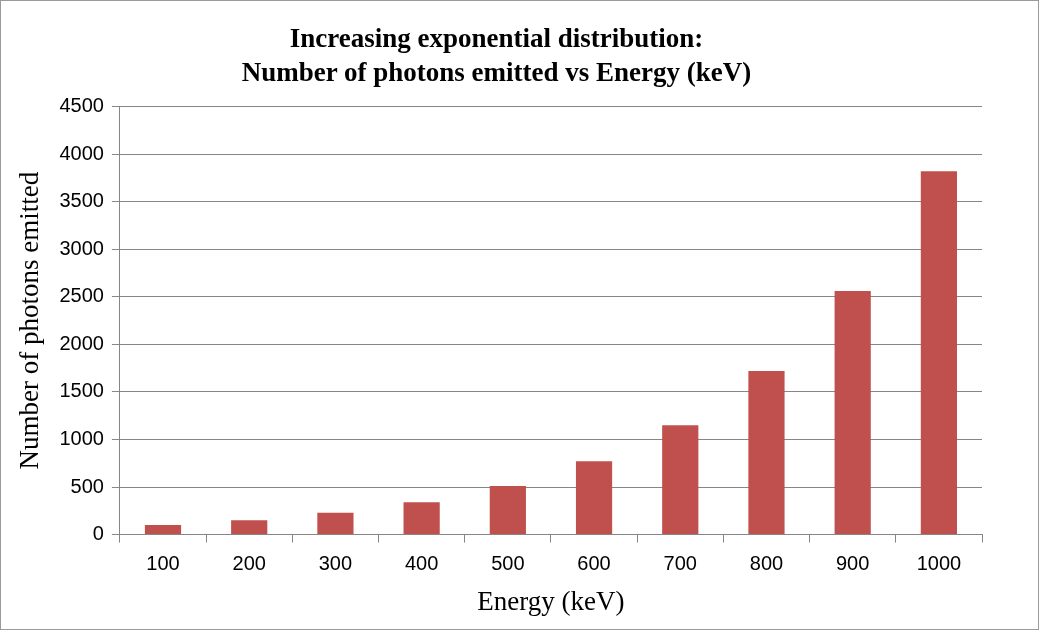 This screenshot has height=630, width=1039. I want to click on y-tick-label: 0, so click(98, 533).